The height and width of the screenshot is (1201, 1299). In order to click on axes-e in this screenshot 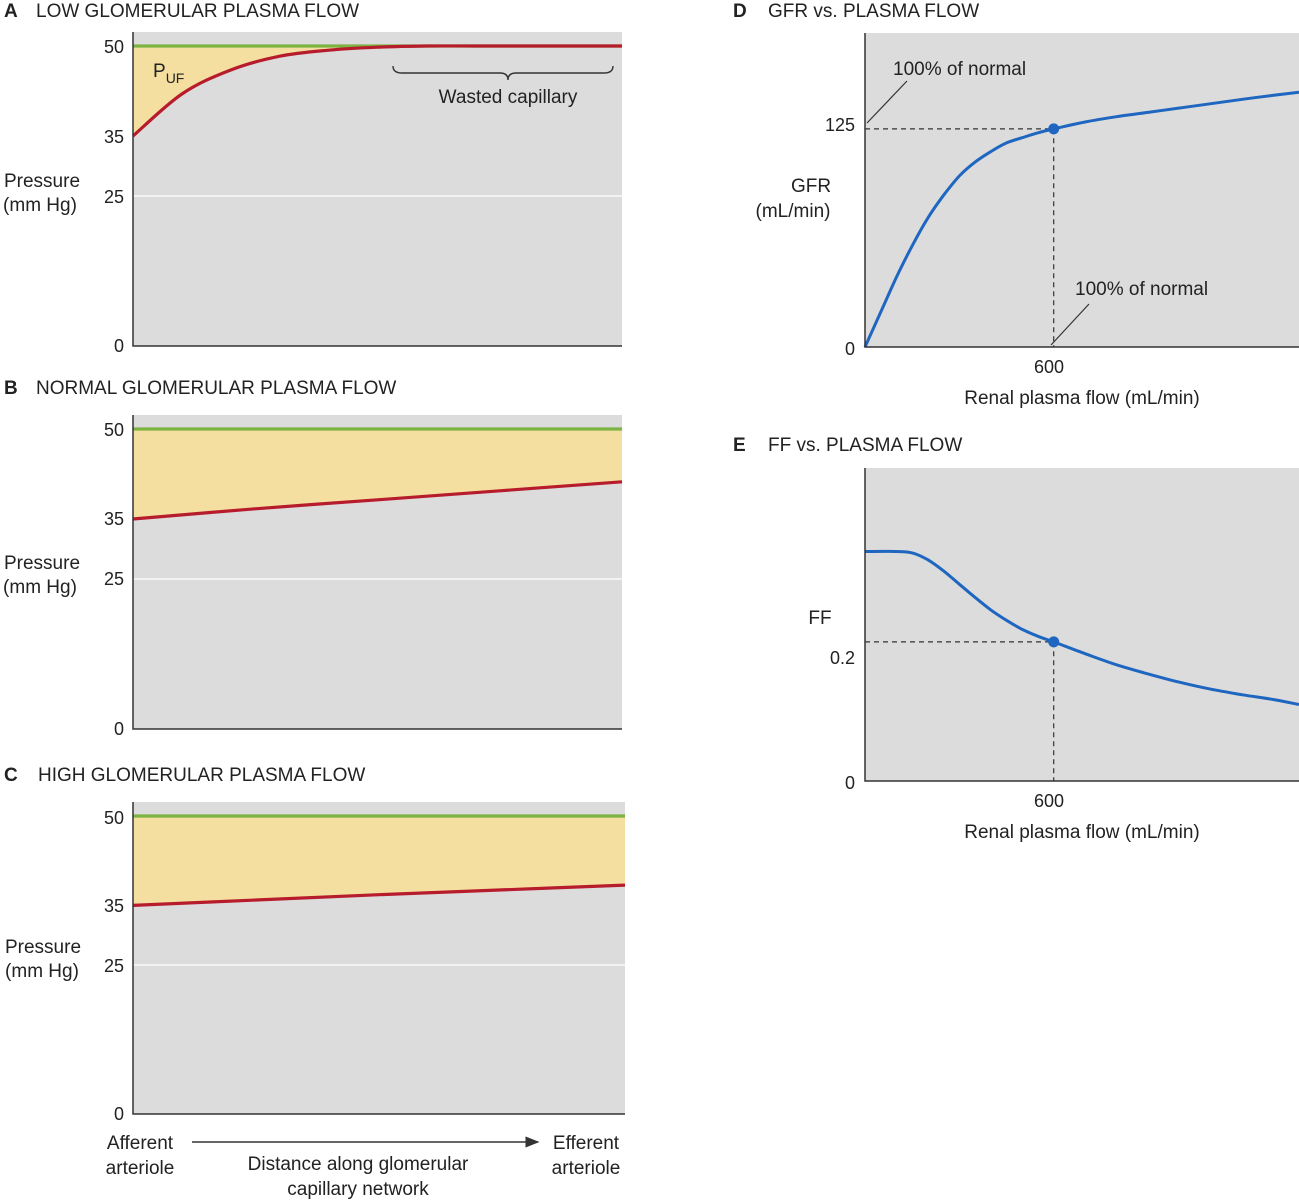, I will do `click(1081, 625)`.